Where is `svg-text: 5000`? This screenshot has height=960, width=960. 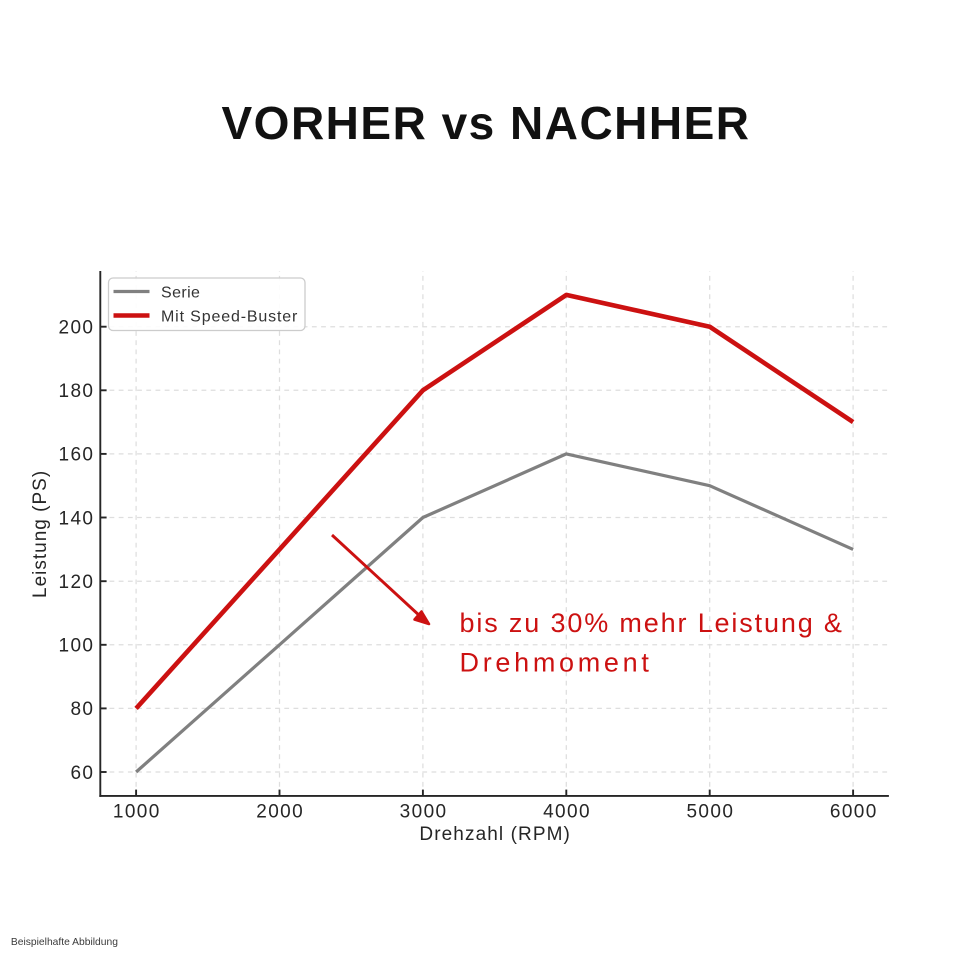
svg-text: 5000 is located at coordinates (710, 812).